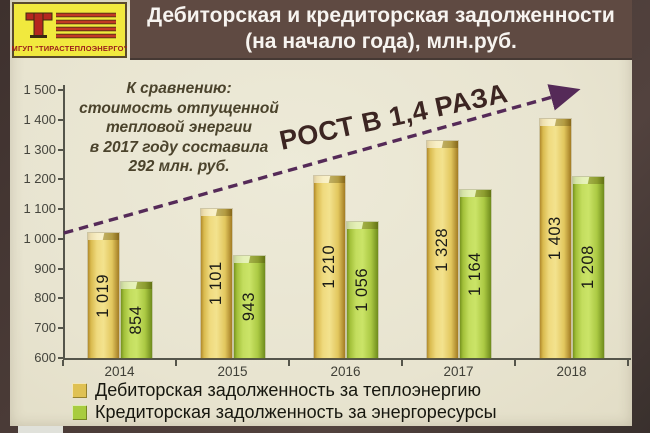  What do you see at coordinates (39, 238) in the screenshot?
I see `y-tick-label: 1 000` at bounding box center [39, 238].